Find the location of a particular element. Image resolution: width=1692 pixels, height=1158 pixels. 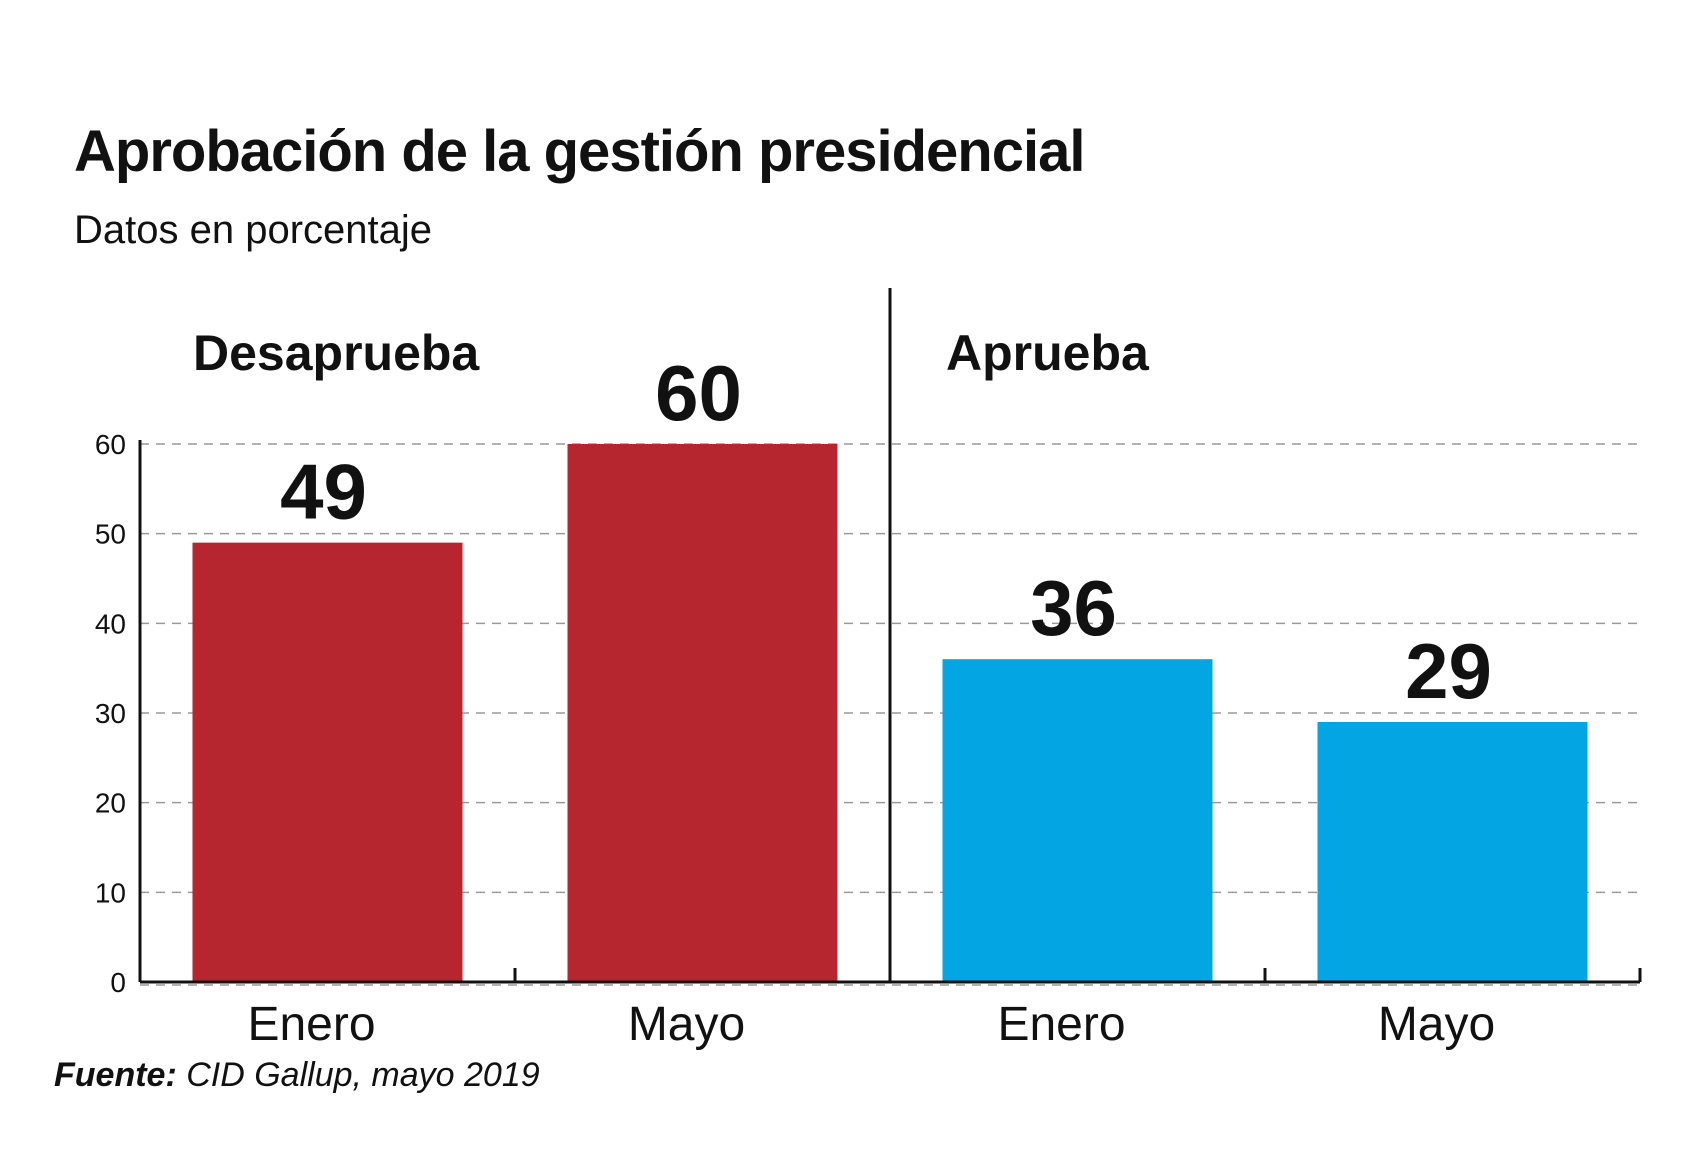

y-tick-label: 40 is located at coordinates (110, 623).